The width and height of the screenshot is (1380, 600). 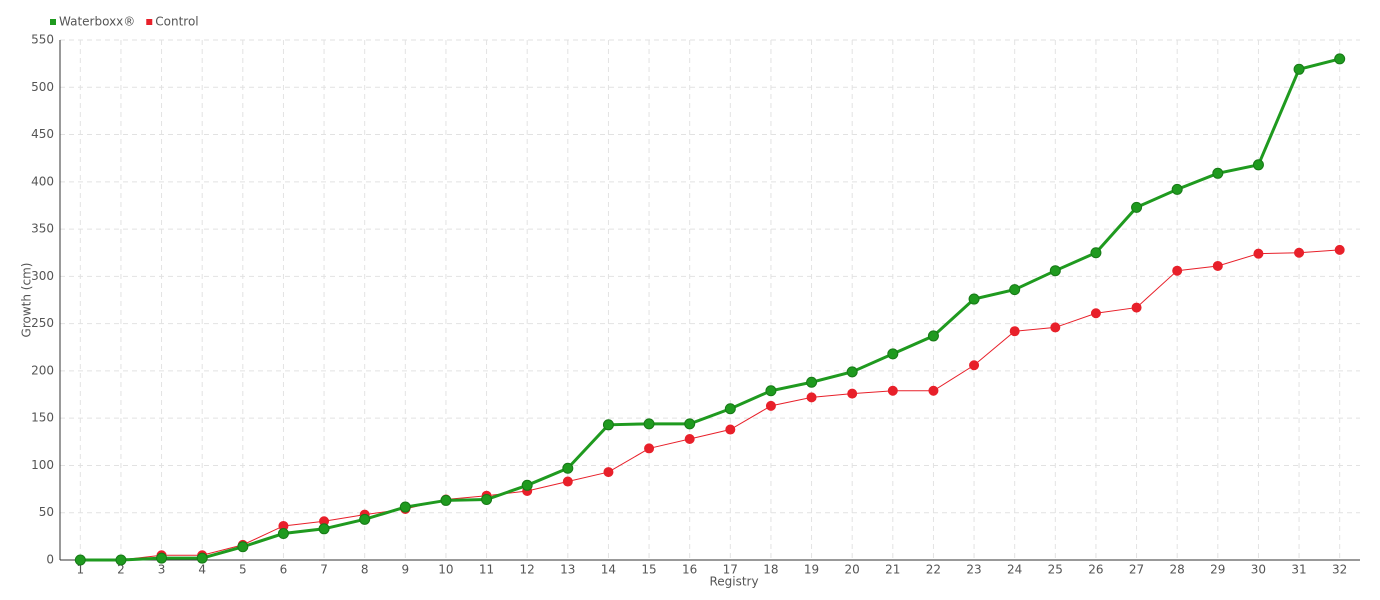 What do you see at coordinates (27, 300) in the screenshot?
I see `y-axis-label: Growth (cm)` at bounding box center [27, 300].